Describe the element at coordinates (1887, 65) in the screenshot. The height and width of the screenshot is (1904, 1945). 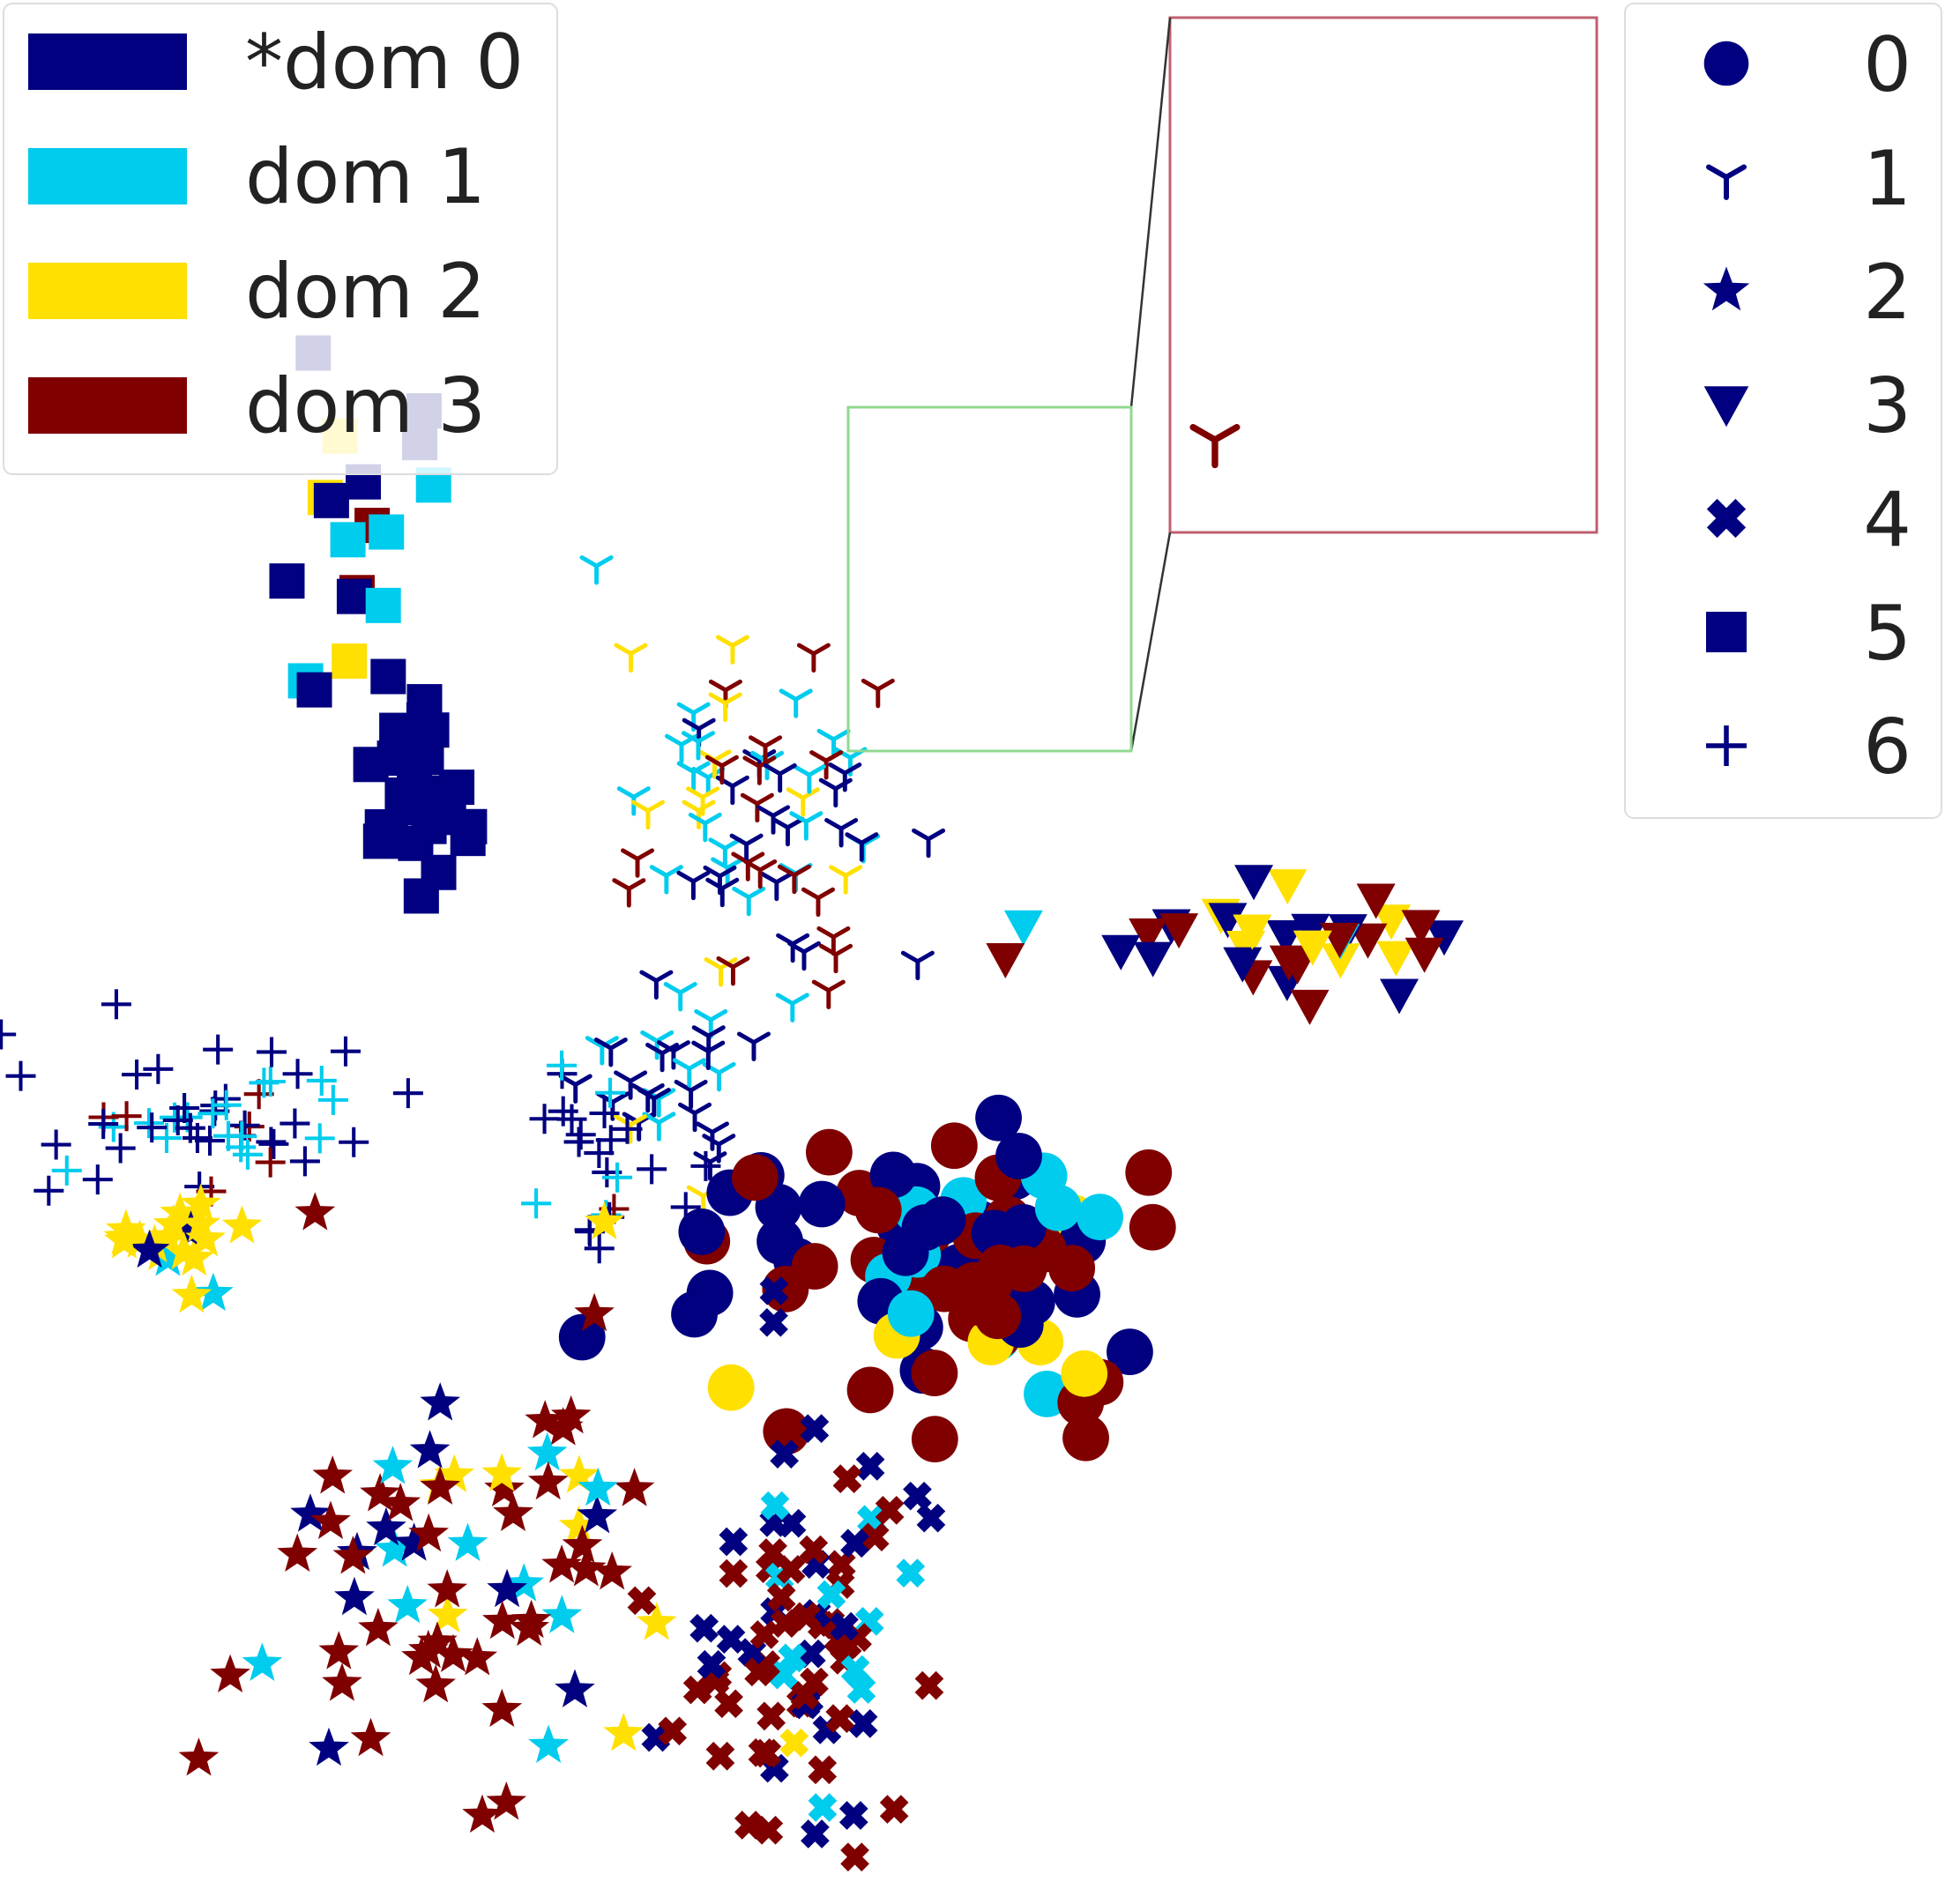
I see `class-legend-label: 0` at that location.